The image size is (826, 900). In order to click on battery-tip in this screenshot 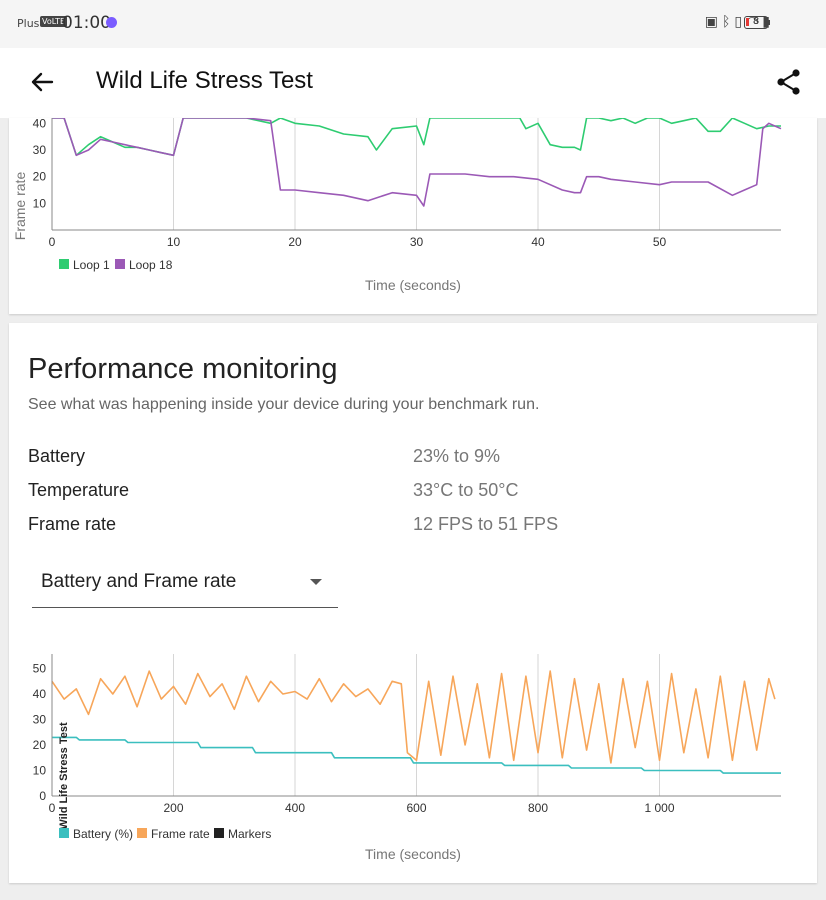, I will do `click(769, 22)`.